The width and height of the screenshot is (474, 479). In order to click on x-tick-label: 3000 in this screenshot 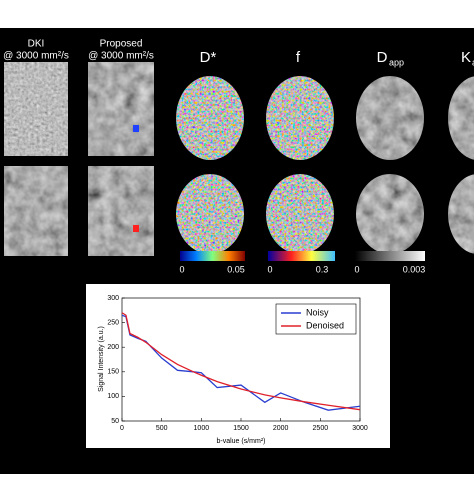, I will do `click(360, 428)`.